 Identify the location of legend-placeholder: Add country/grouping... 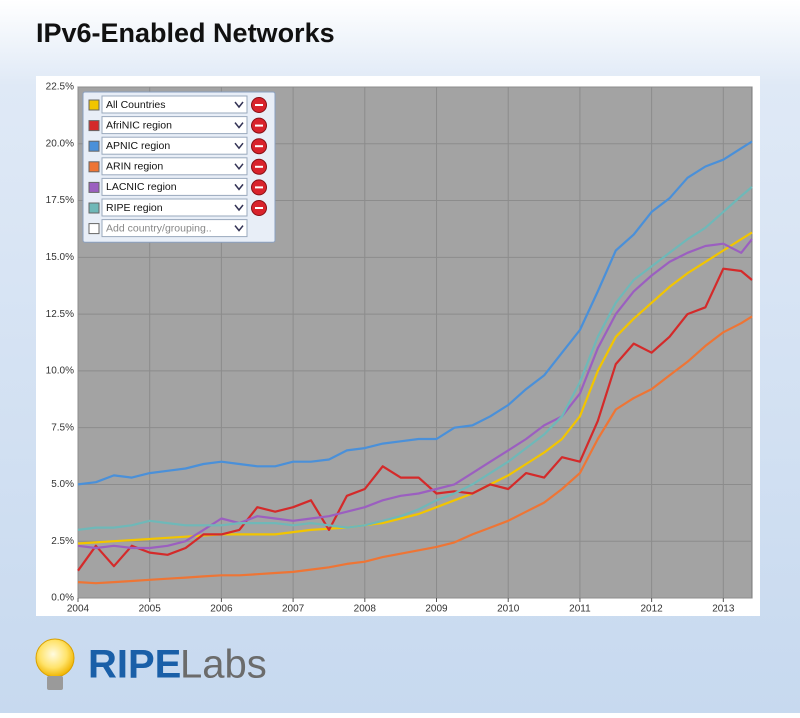
(159, 228).